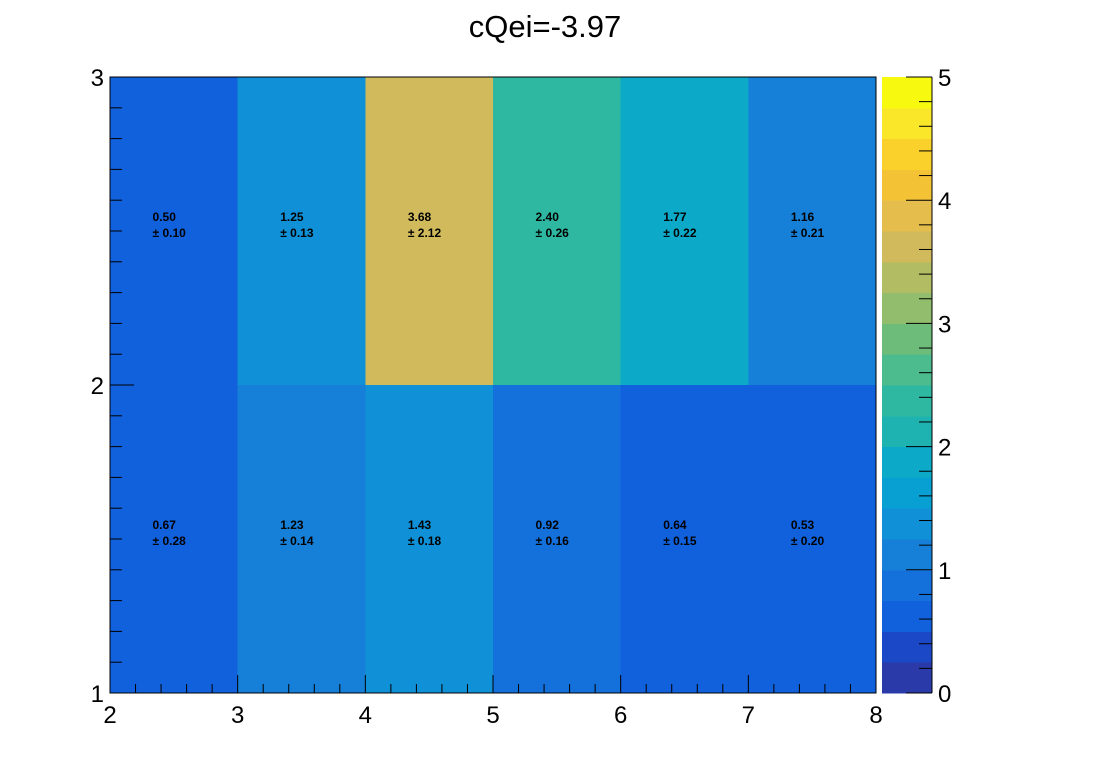  What do you see at coordinates (620, 715) in the screenshot?
I see `x-tick-label: 6` at bounding box center [620, 715].